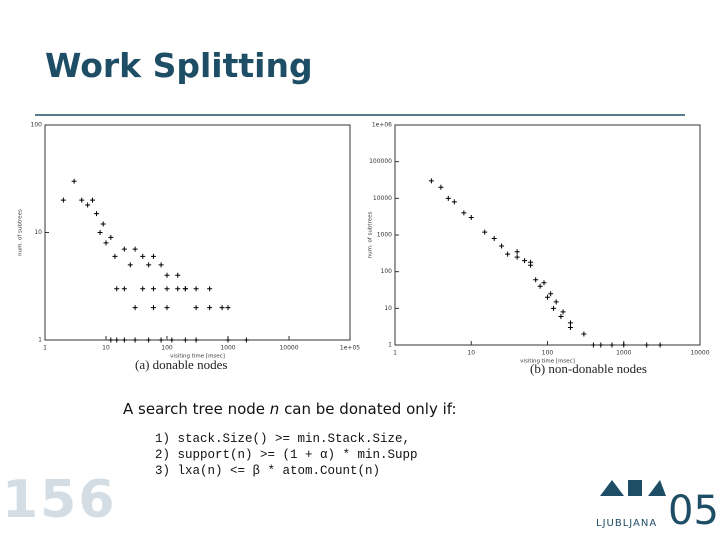 This screenshot has height=540, width=720. What do you see at coordinates (21, 232) in the screenshot?
I see `y-axis-label: num. of subtrees` at bounding box center [21, 232].